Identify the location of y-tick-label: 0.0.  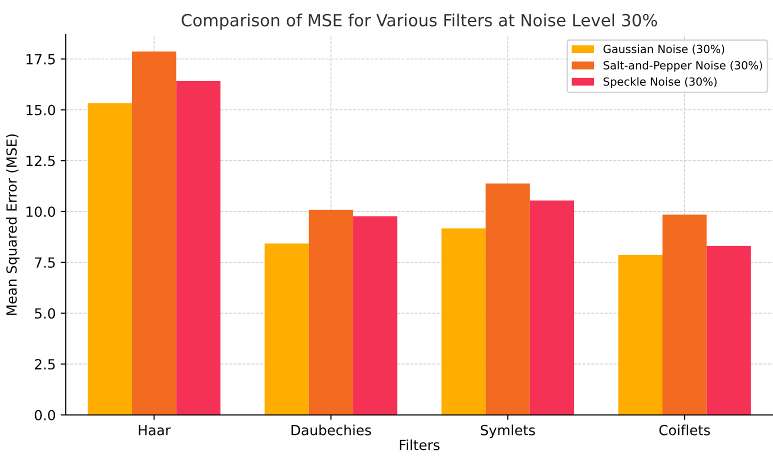
(45, 415).